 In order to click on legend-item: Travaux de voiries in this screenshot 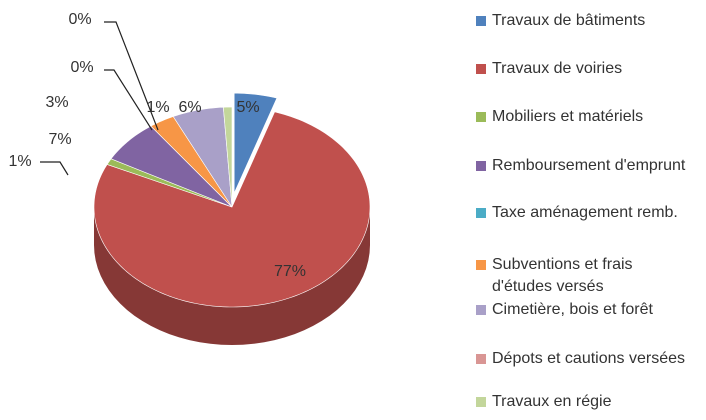, I will do `click(590, 69)`.